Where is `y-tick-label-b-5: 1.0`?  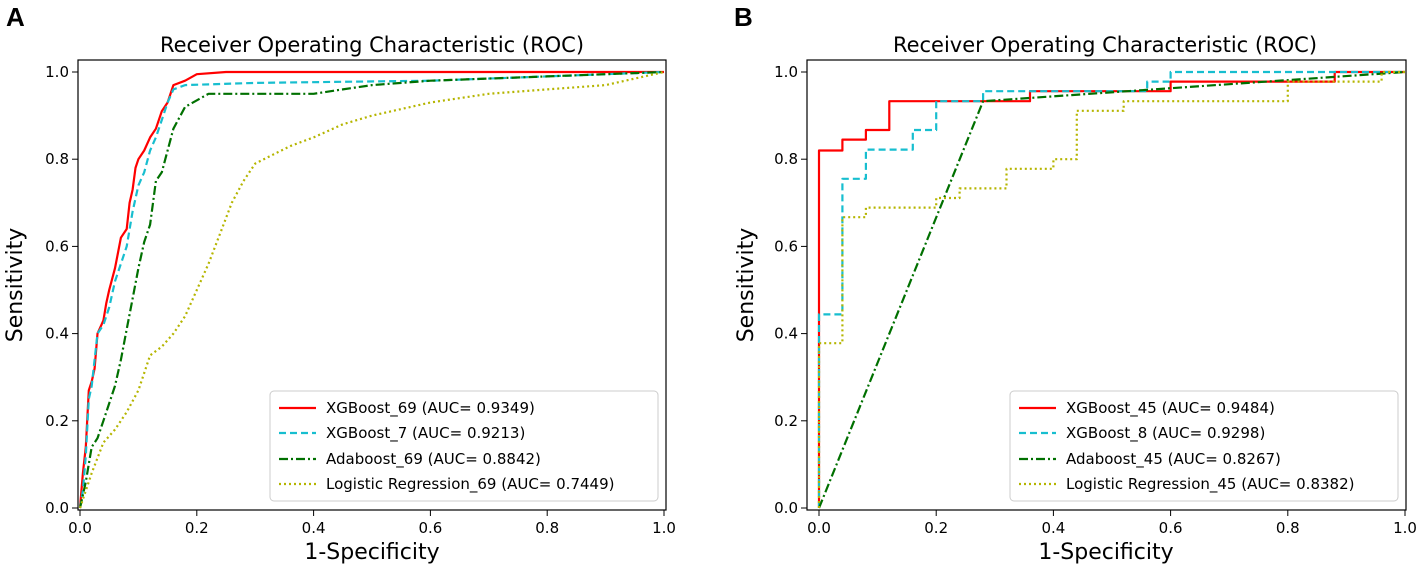 y-tick-label-b-5: 1.0 is located at coordinates (786, 72).